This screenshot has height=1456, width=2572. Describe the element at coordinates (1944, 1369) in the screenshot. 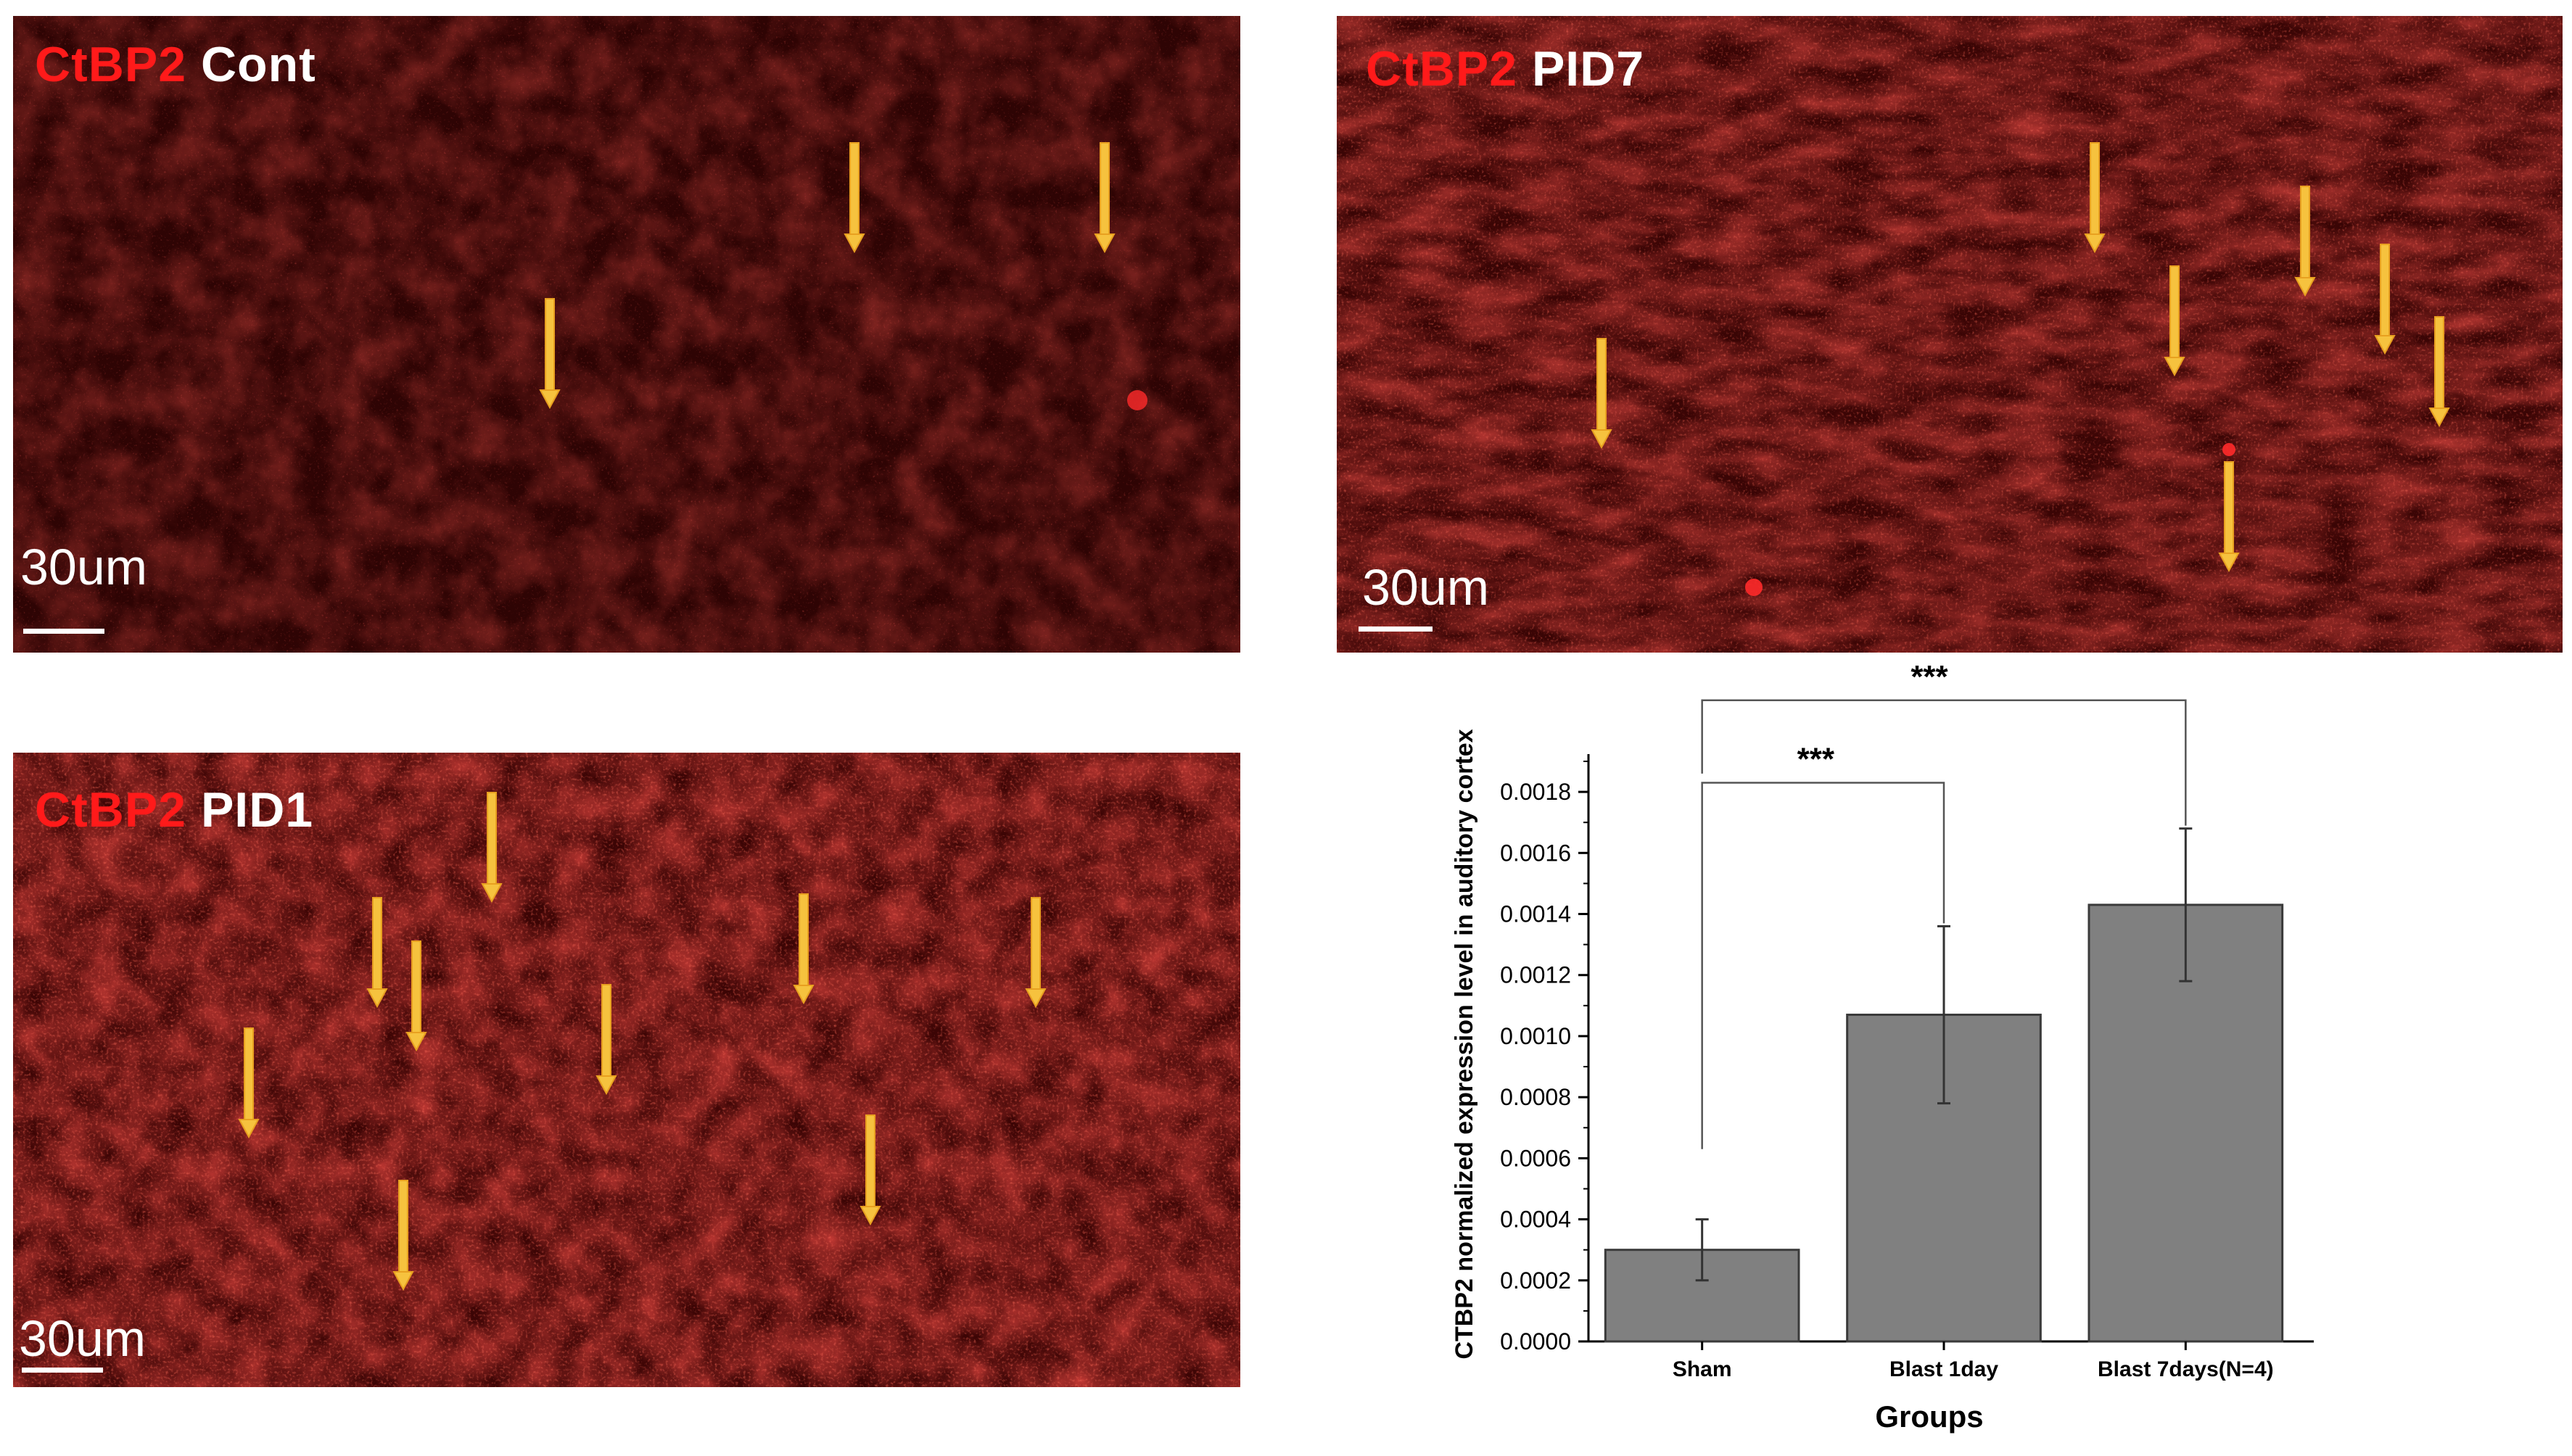

I see `x-tick-label: Blast 1day` at that location.